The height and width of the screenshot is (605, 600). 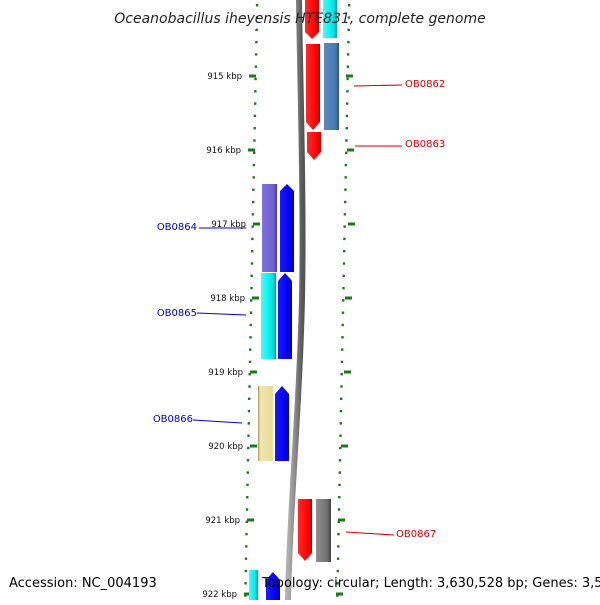 I want to click on gene-arrow-ob0866, so click(x=282, y=423).